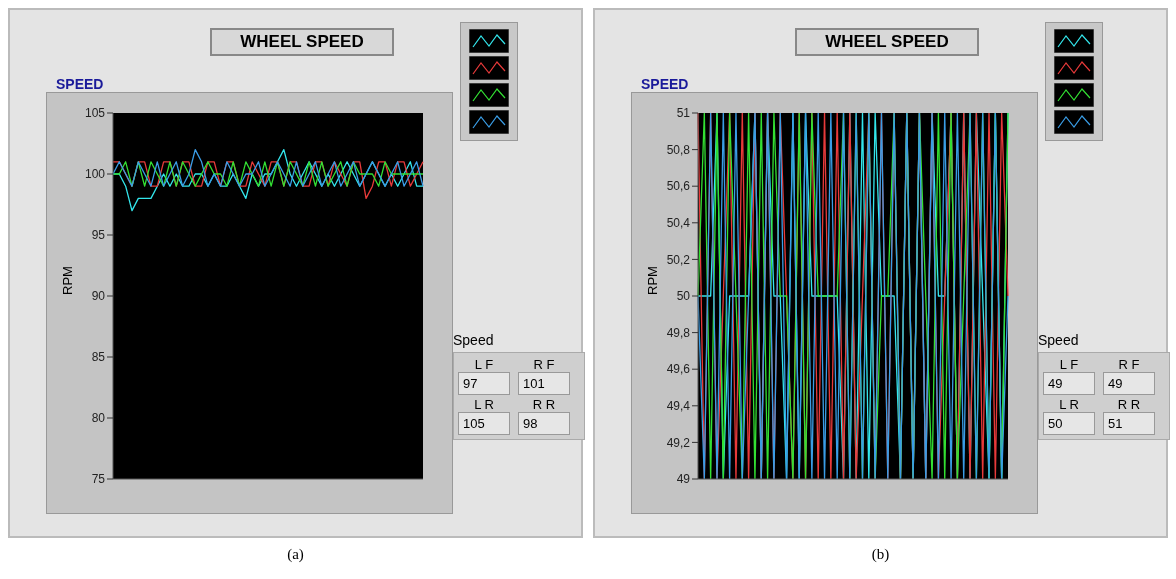 This screenshot has height=579, width=1176. I want to click on text: 98, so click(544, 423).